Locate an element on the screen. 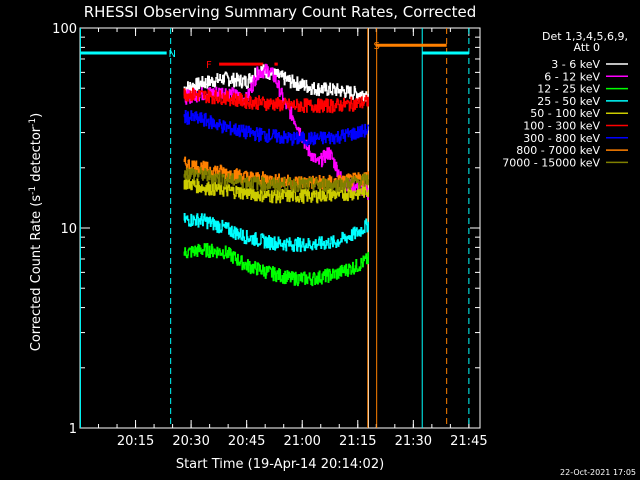 The height and width of the screenshot is (480, 640). x-tick-label: 20:30 is located at coordinates (190, 441).